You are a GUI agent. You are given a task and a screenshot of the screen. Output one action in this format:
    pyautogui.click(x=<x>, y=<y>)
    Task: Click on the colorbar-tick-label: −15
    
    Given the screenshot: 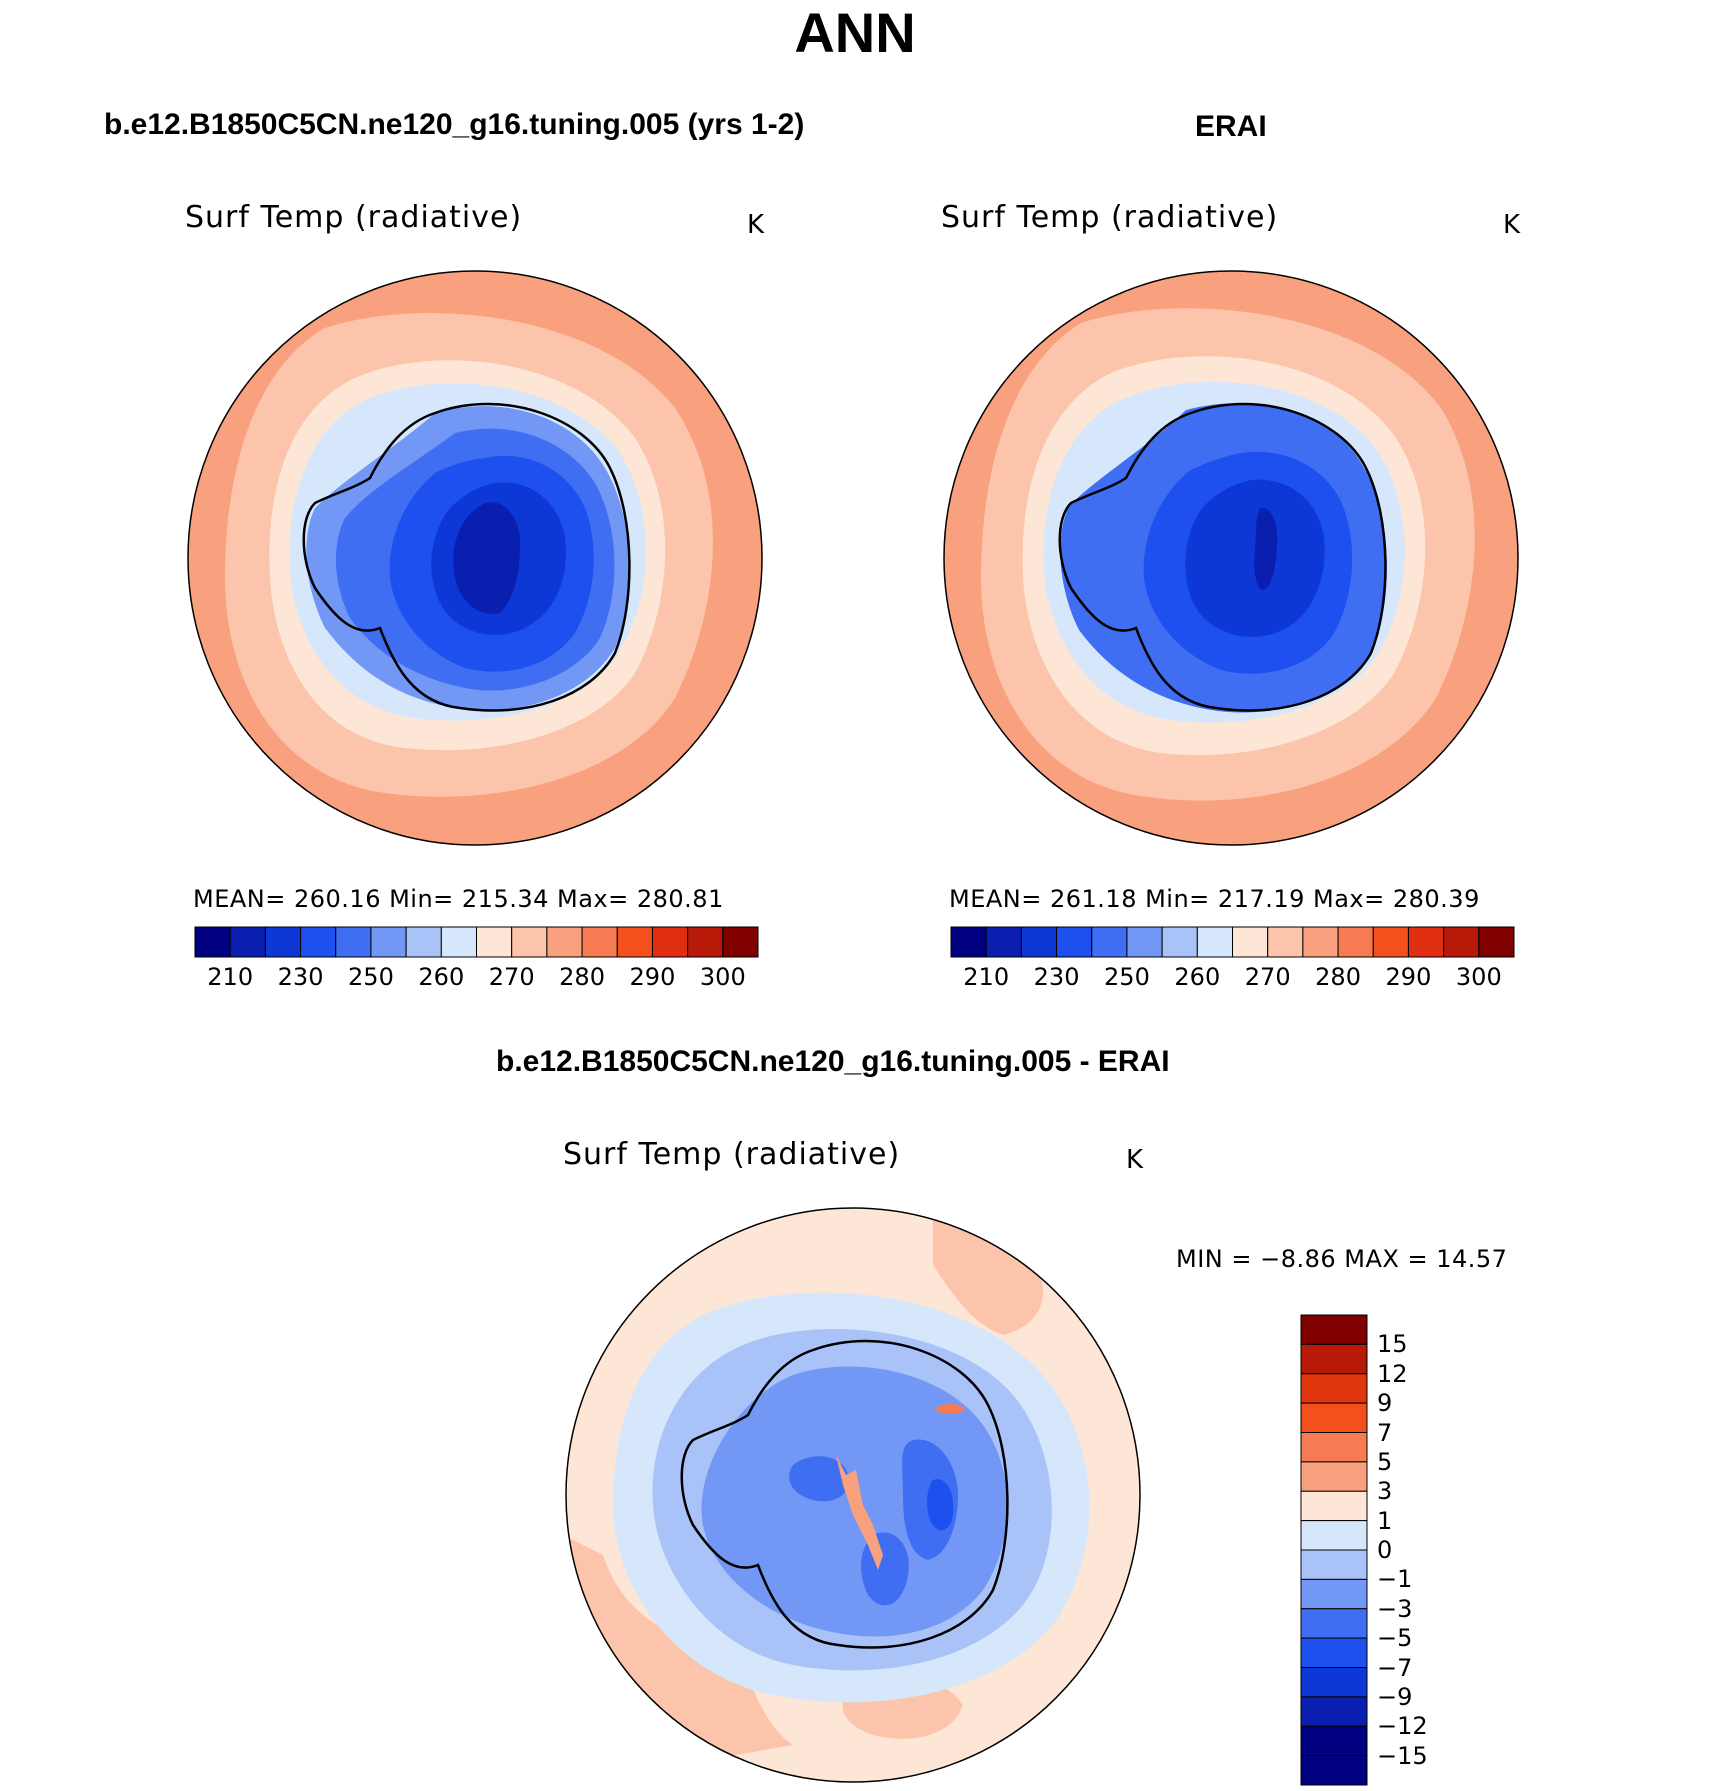 What is the action you would take?
    pyautogui.click(x=1402, y=1755)
    